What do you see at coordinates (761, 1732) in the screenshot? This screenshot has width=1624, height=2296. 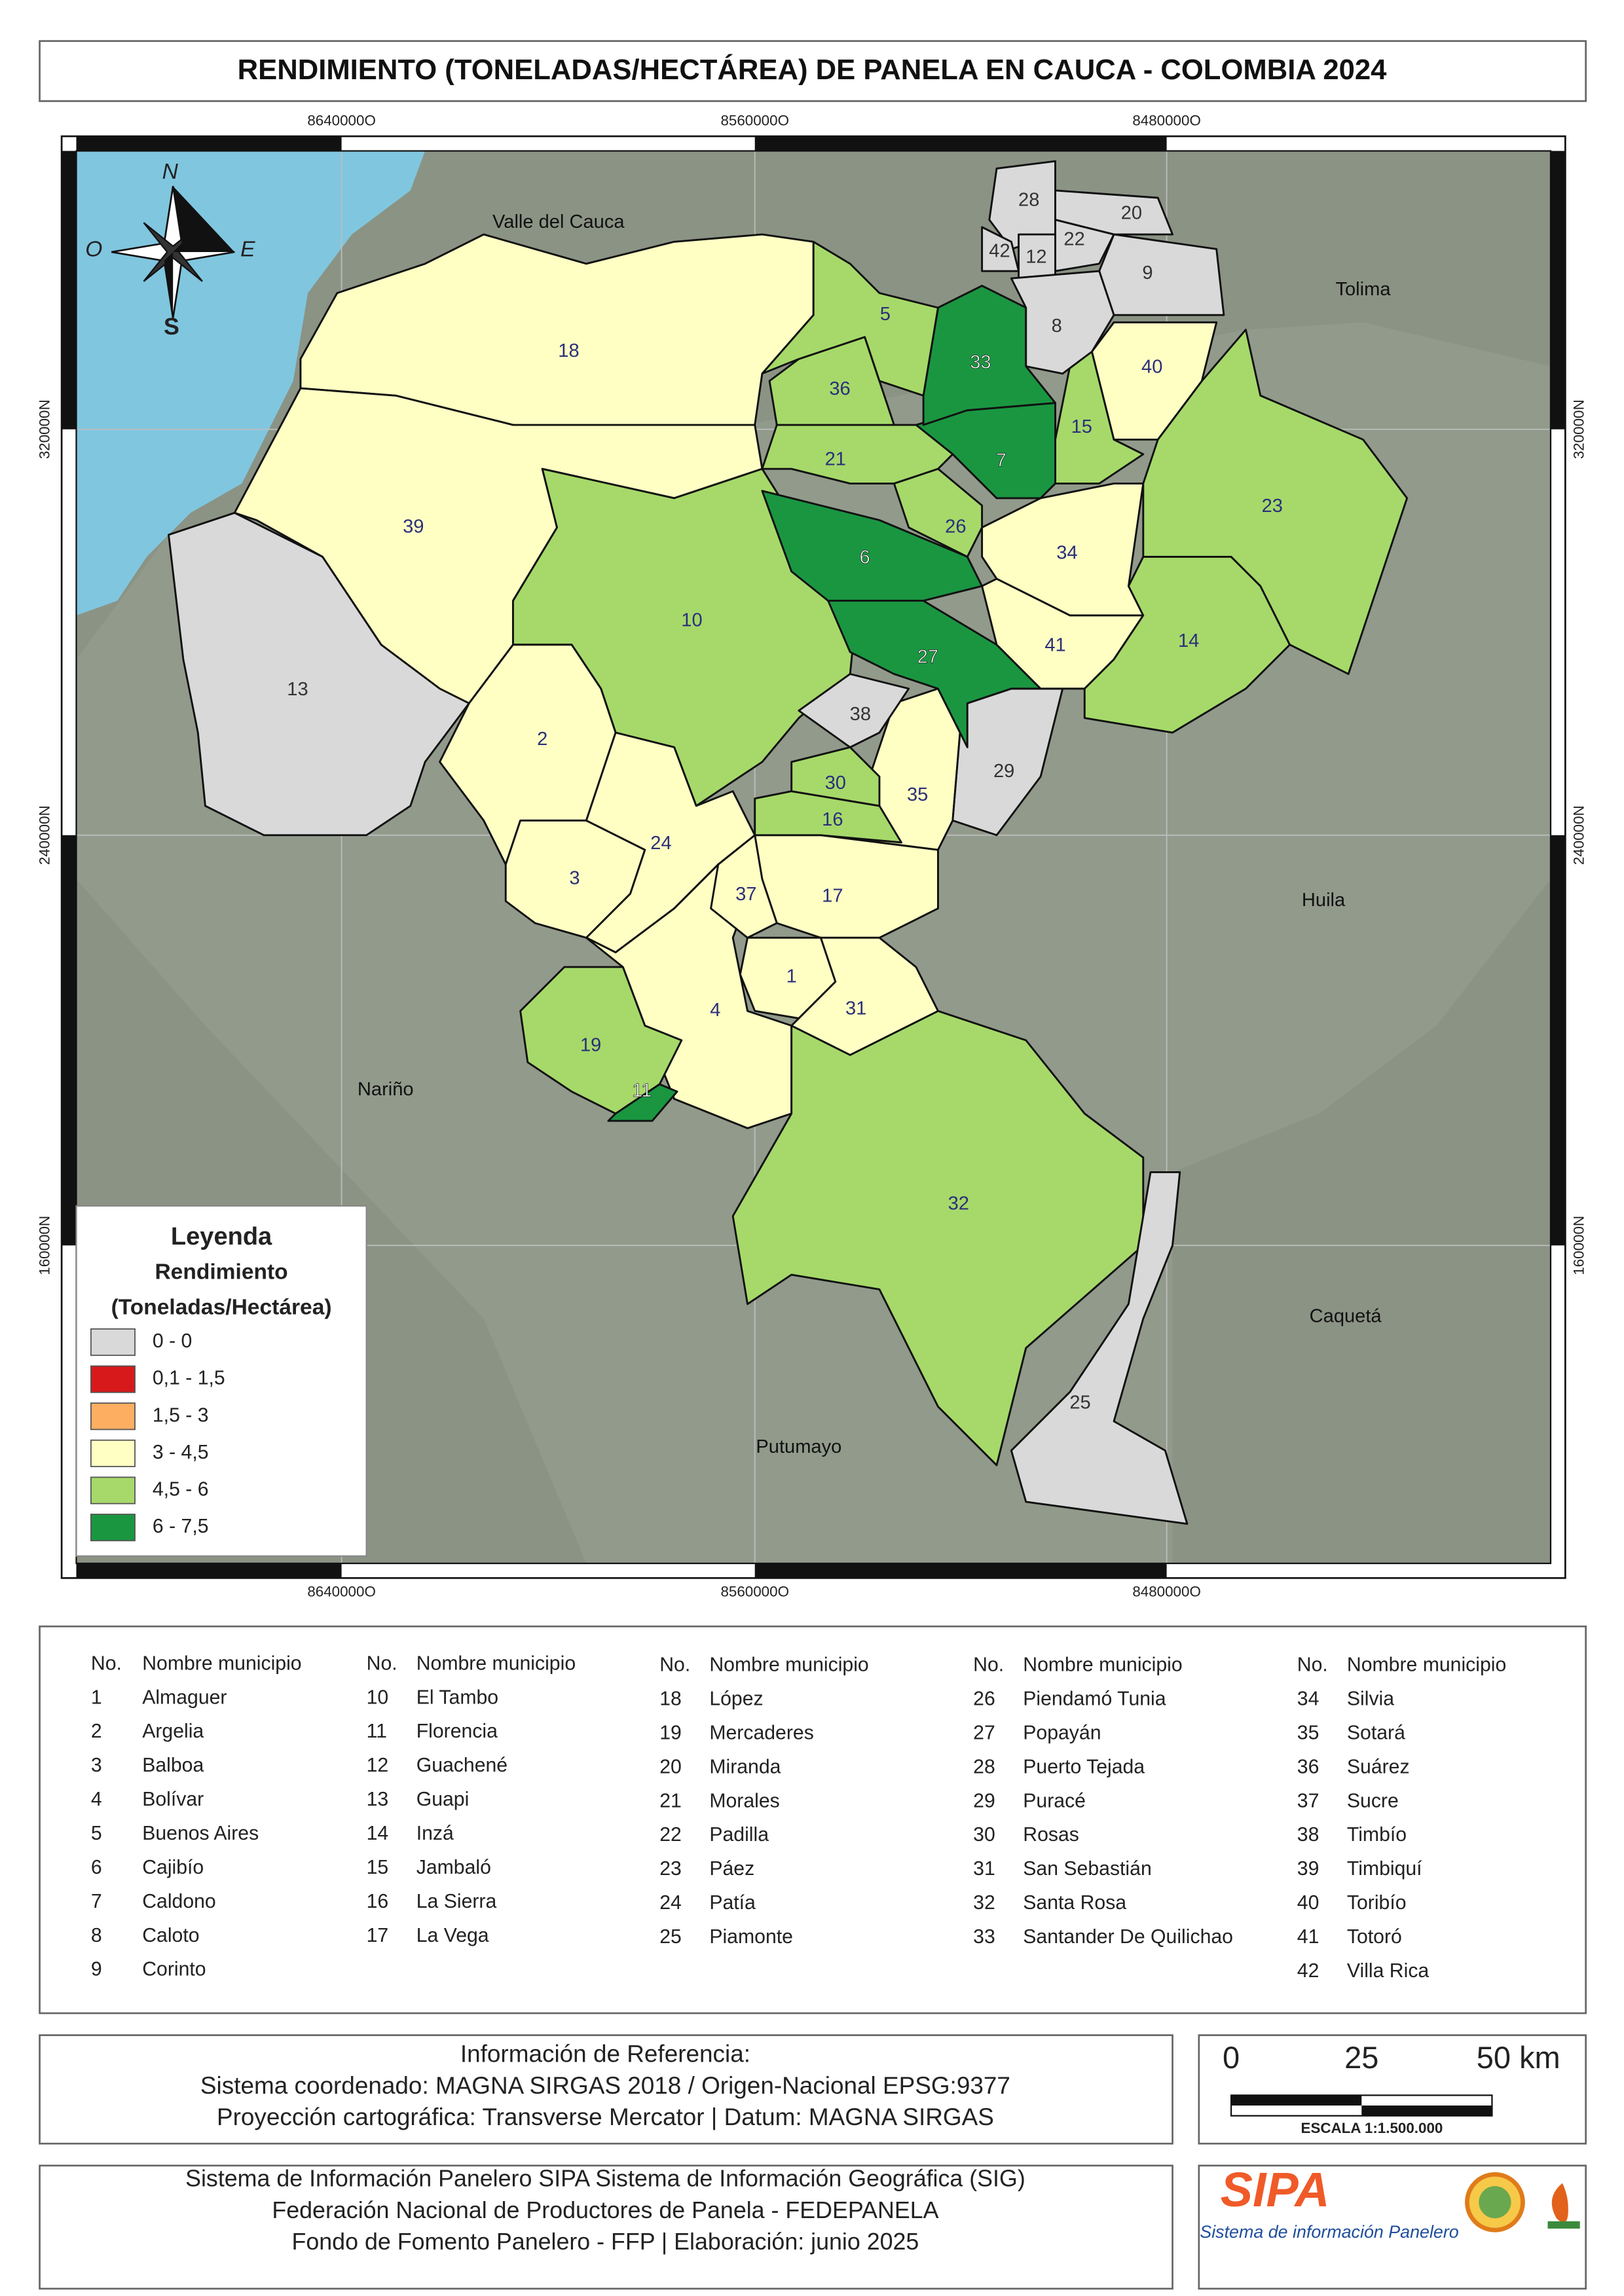 I see `table-cell: Mercaderes` at bounding box center [761, 1732].